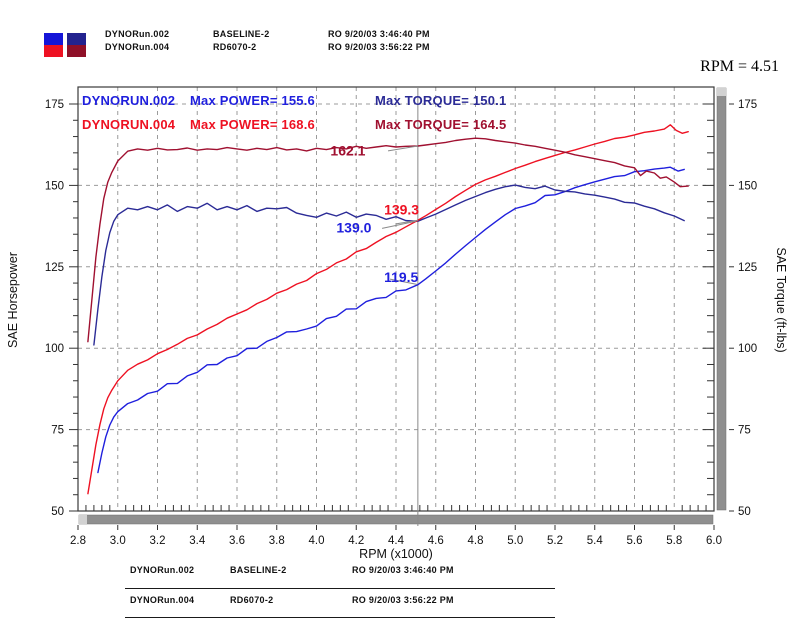 The width and height of the screenshot is (800, 627). Describe the element at coordinates (57, 512) in the screenshot. I see `y-tick-label-left: 50` at that location.